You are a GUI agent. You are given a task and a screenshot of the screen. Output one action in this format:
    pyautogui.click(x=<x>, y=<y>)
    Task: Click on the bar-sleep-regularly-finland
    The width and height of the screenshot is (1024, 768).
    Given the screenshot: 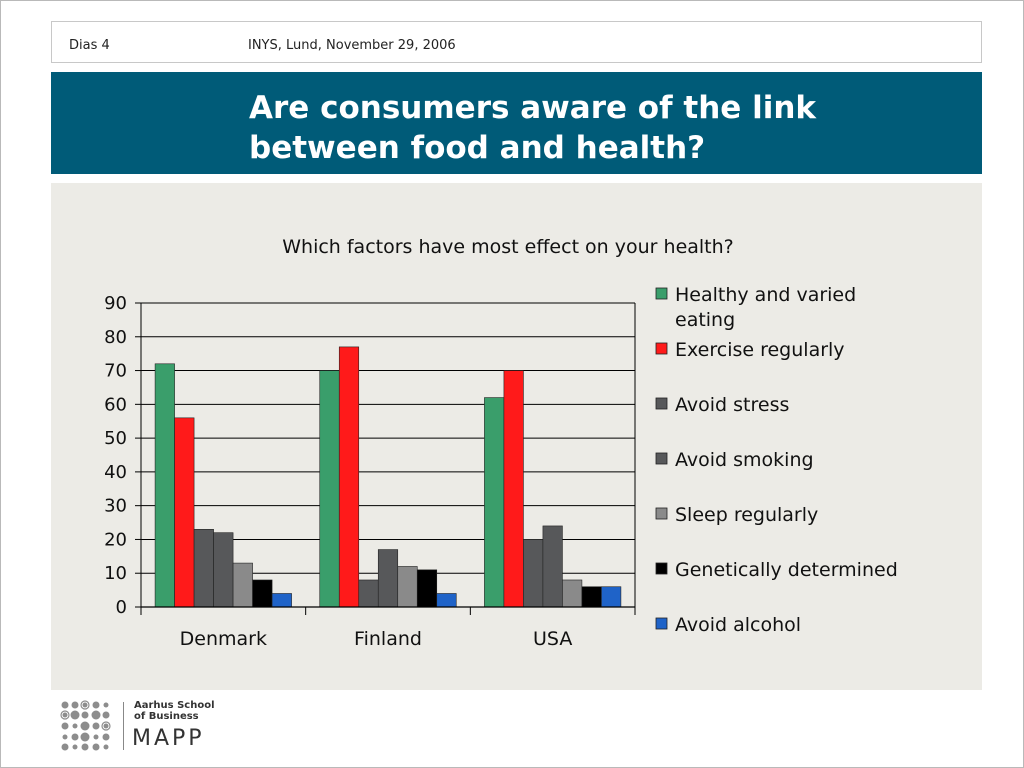 What is the action you would take?
    pyautogui.click(x=407, y=587)
    